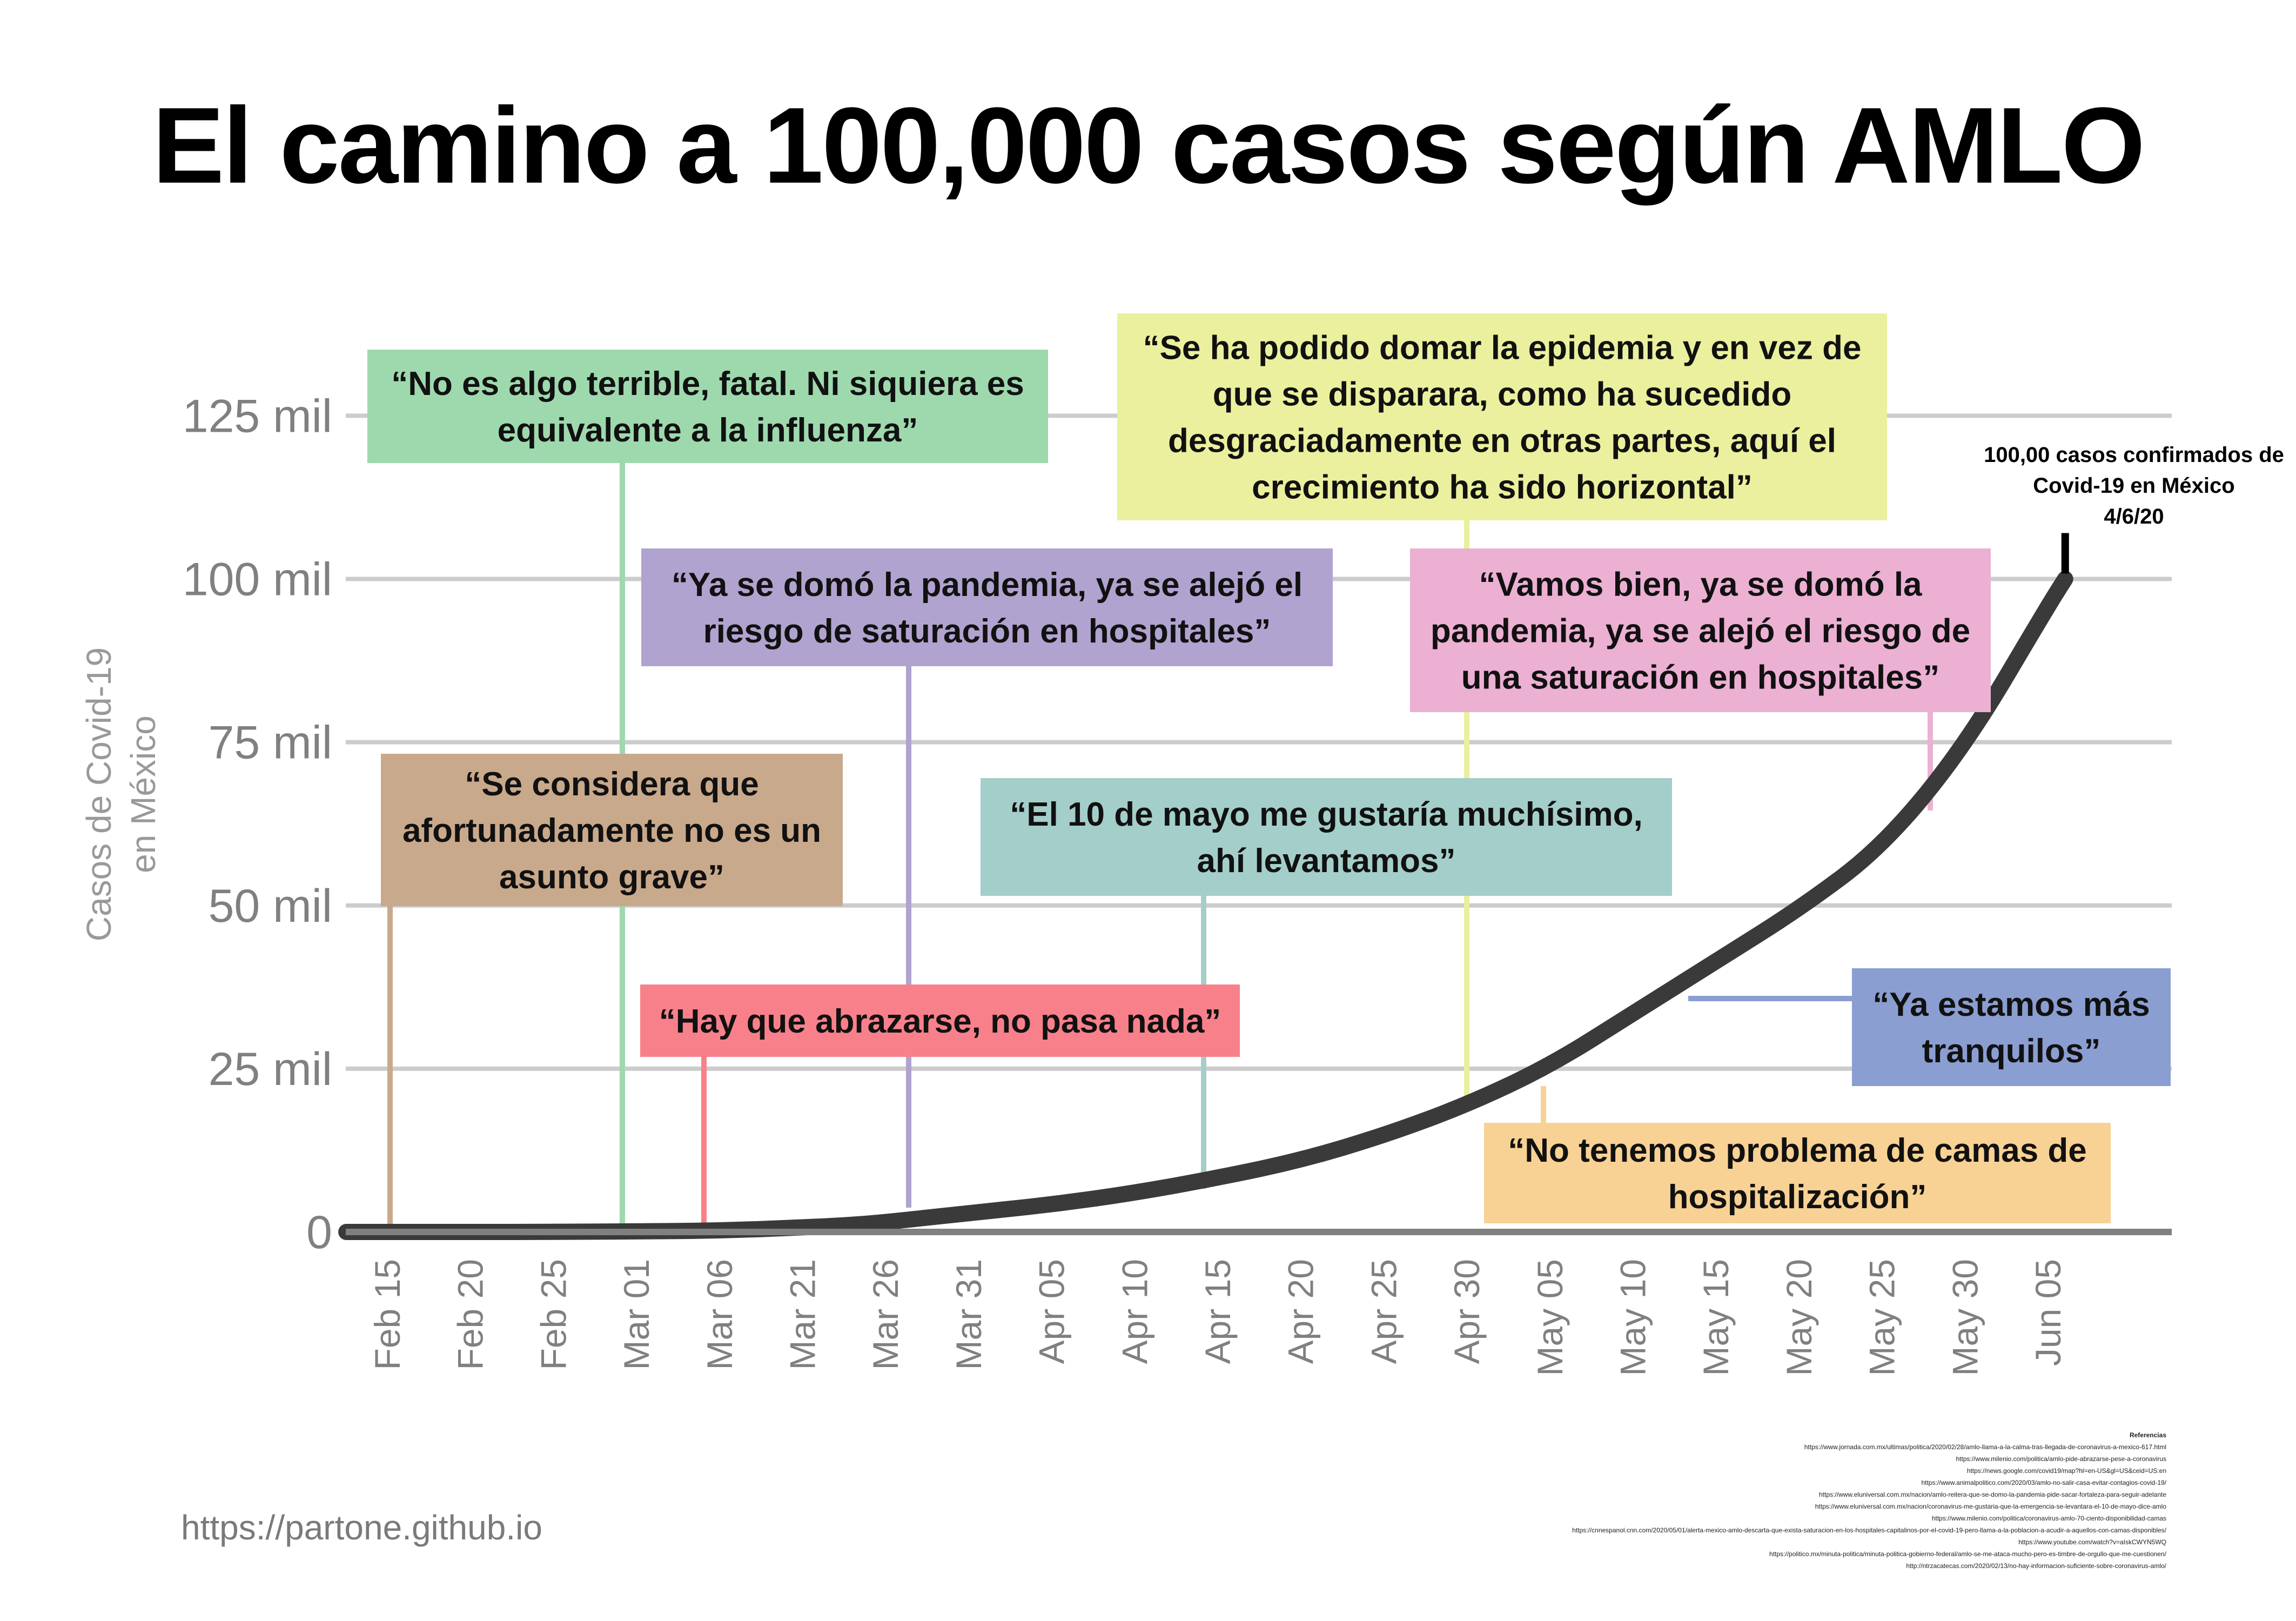 This screenshot has width=2296, height=1621. Describe the element at coordinates (1633, 1317) in the screenshot. I see `x-tick-label: May 10` at that location.